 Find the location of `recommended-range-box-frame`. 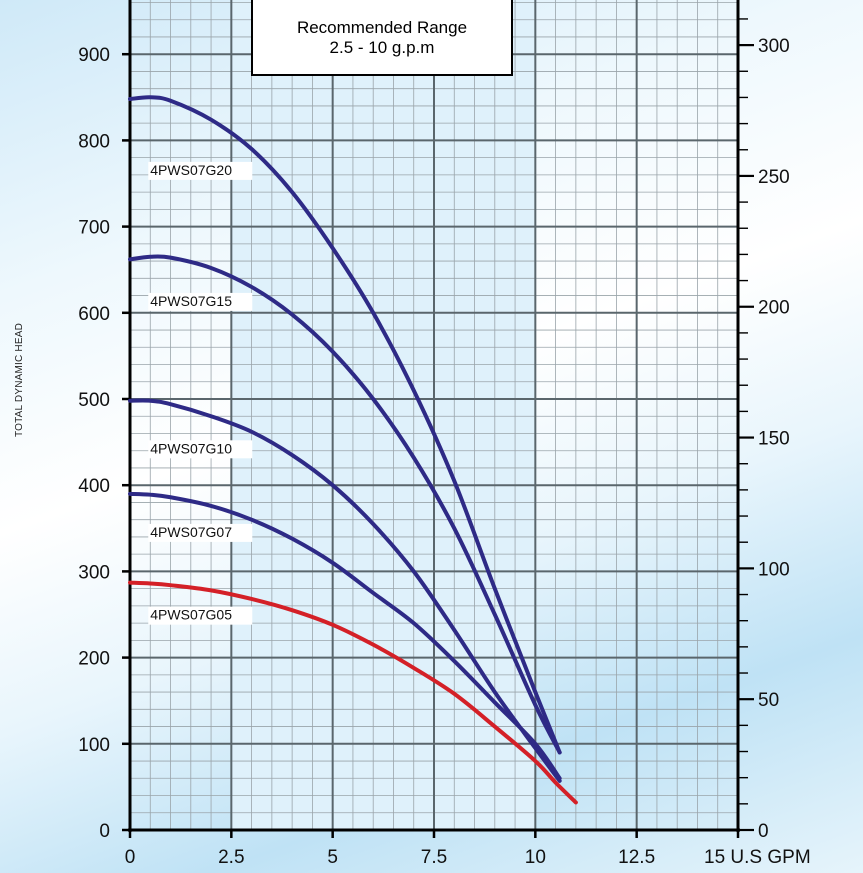

recommended-range-box-frame is located at coordinates (382, 38).